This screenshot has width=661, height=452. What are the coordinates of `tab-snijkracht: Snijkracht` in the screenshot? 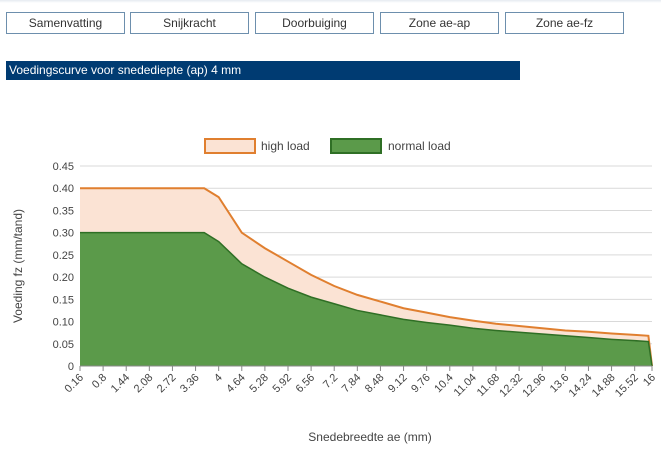 It's located at (189, 23).